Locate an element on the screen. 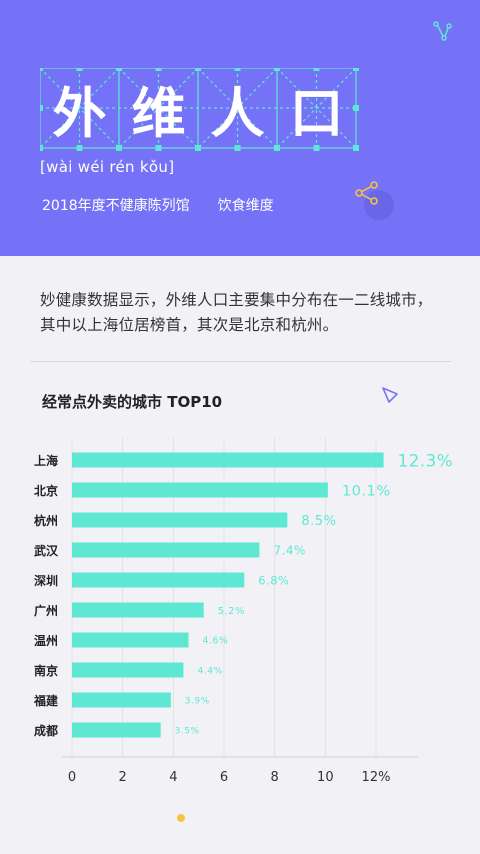 The height and width of the screenshot is (854, 480). category-label: 福建 is located at coordinates (46, 700).